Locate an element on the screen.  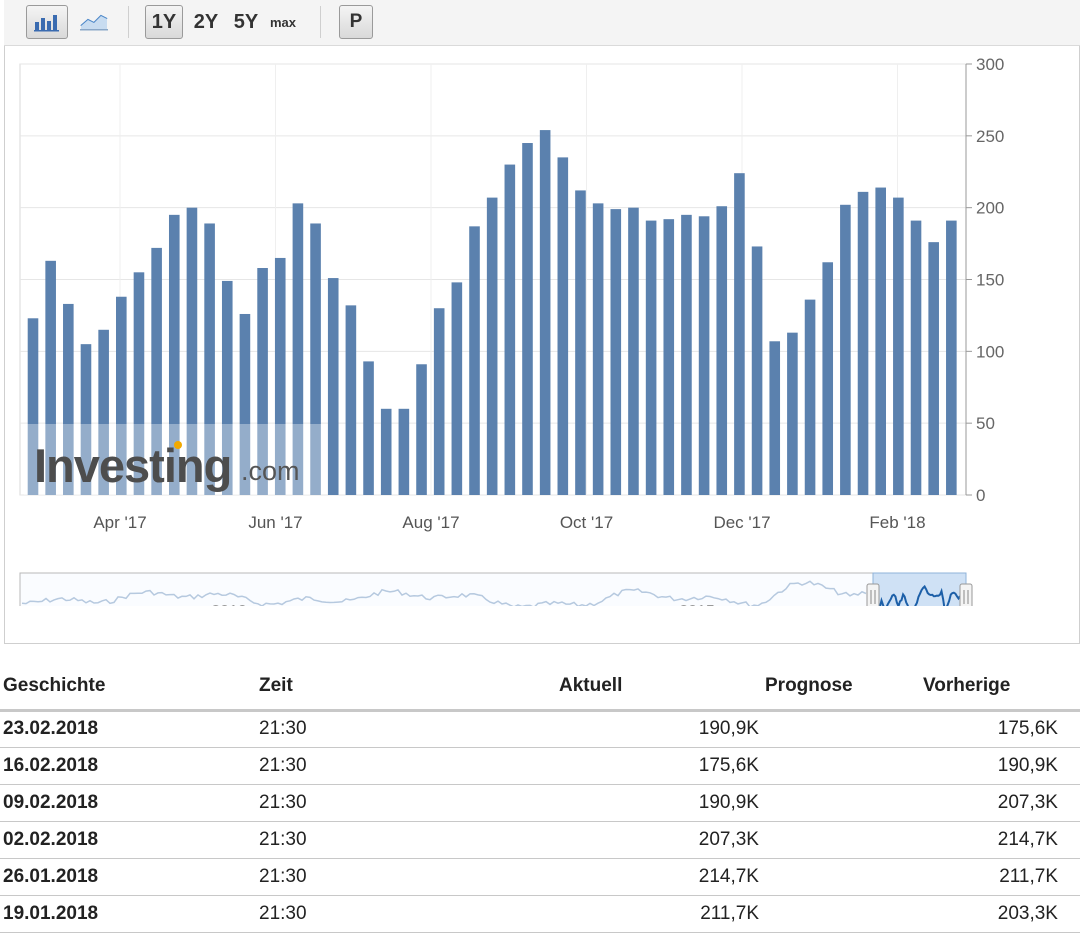
actual-value: 211,7K is located at coordinates (659, 914).